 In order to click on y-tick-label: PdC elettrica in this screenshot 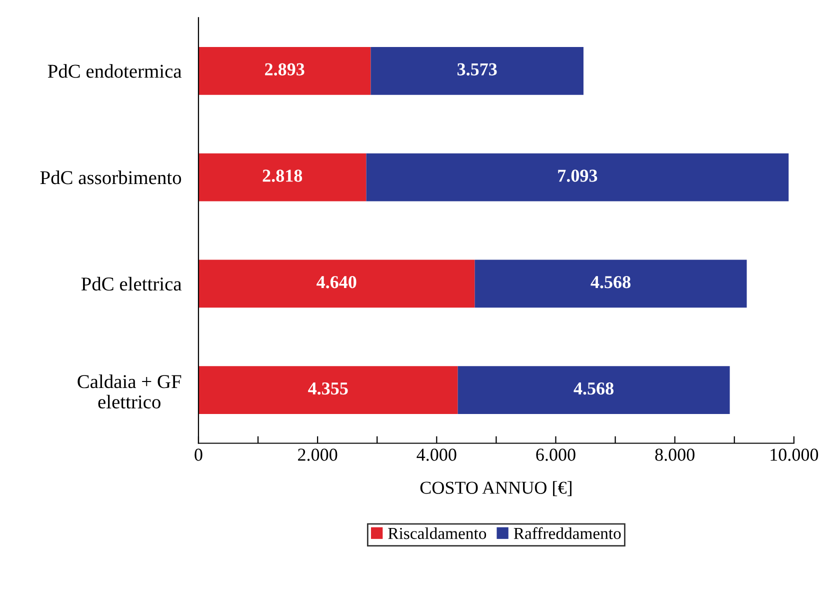, I will do `click(131, 283)`.